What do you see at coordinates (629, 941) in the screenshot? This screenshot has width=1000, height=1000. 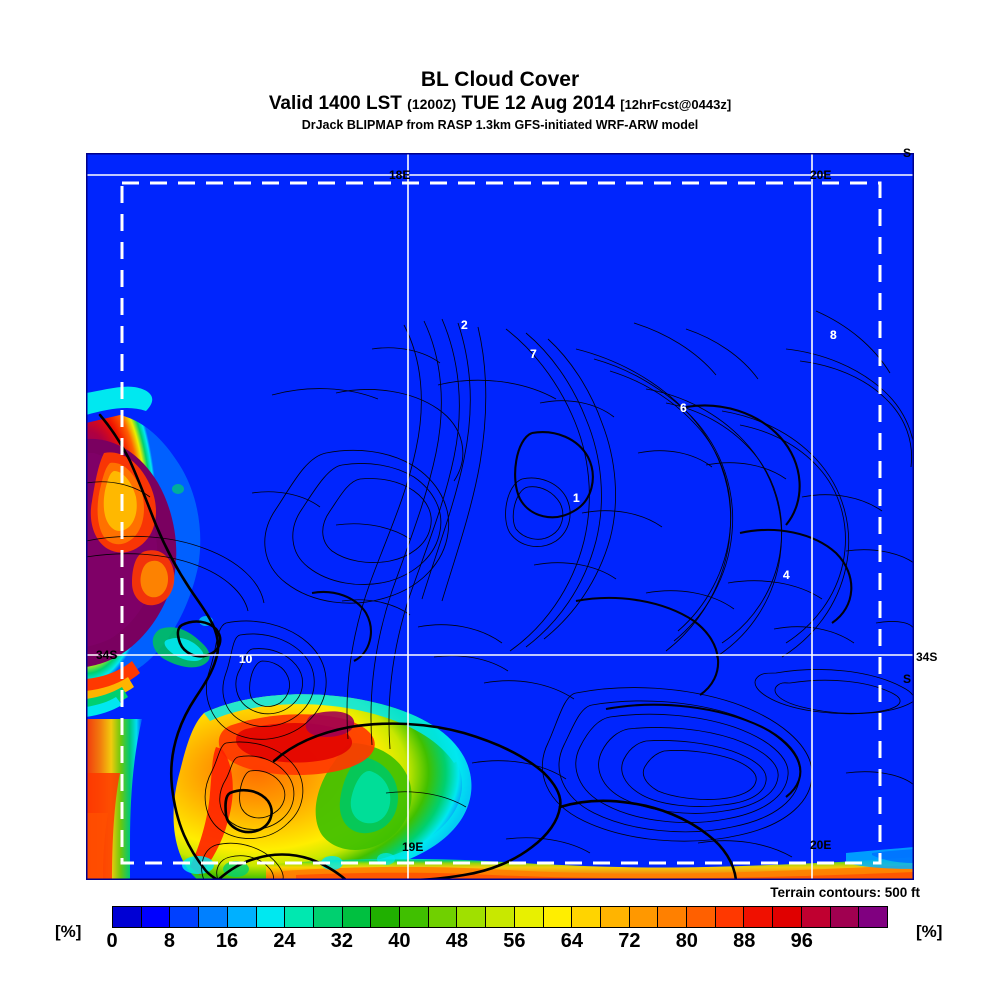 I see `colorbar-tick-label: 72` at bounding box center [629, 941].